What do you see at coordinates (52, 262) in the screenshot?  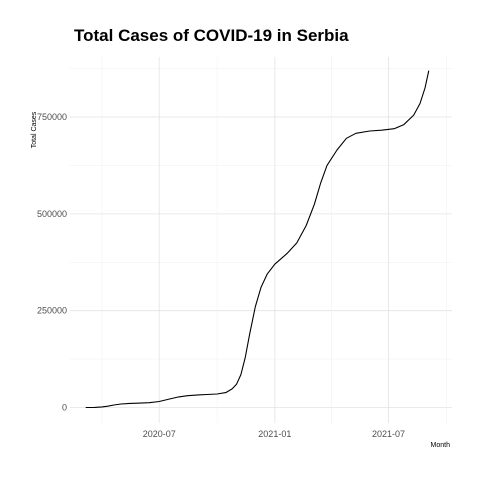 I see `y-tick-labels: 0 250000 500000 750000` at bounding box center [52, 262].